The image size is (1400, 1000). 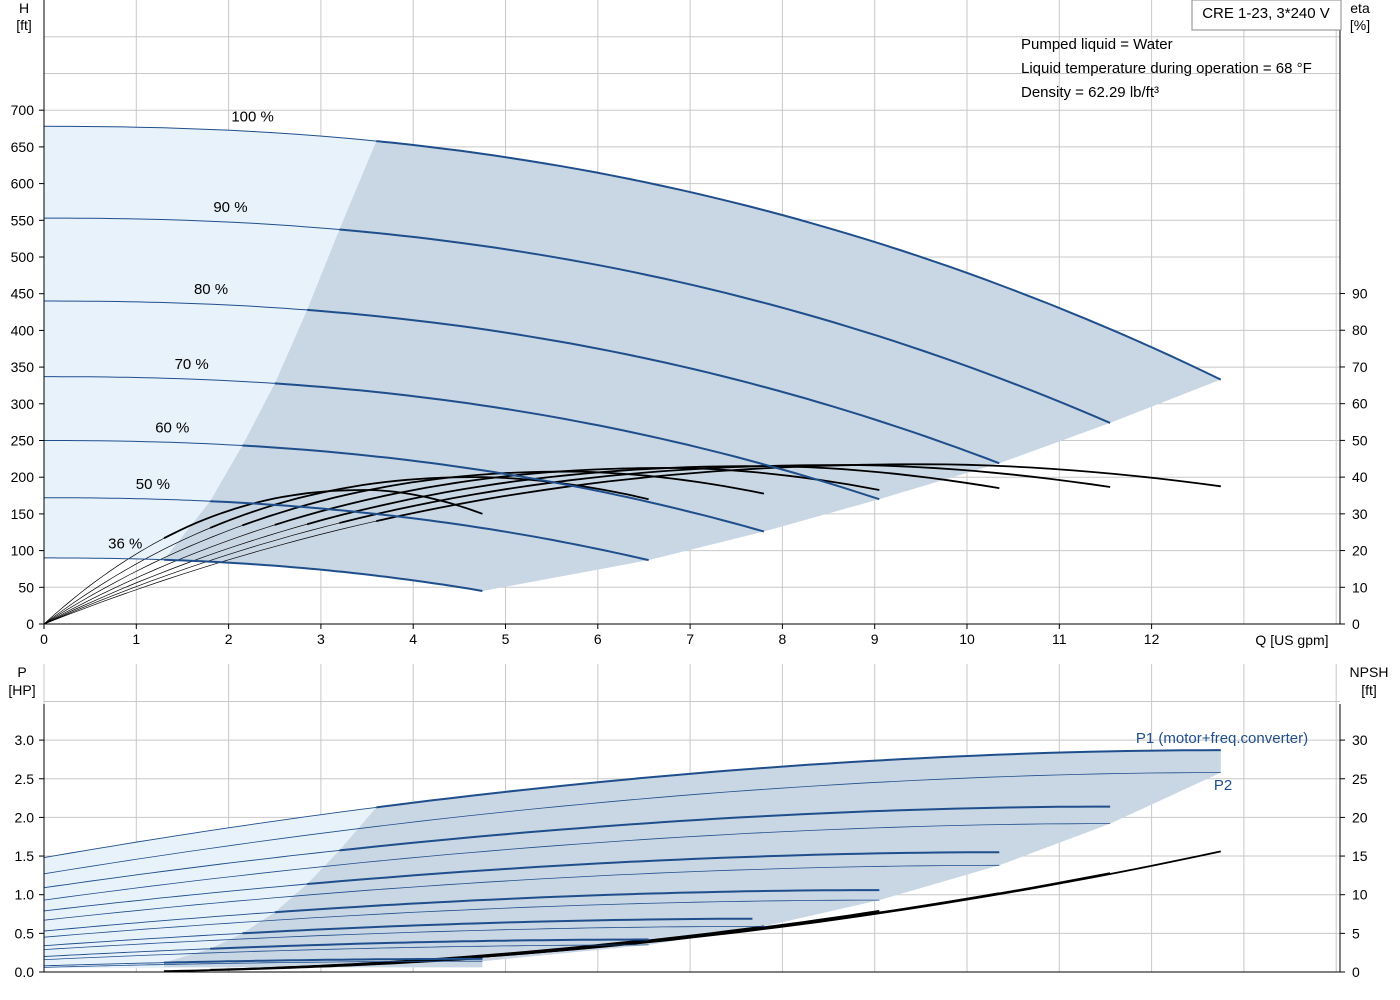 I want to click on eta-tick-label: 50, so click(x=1360, y=440).